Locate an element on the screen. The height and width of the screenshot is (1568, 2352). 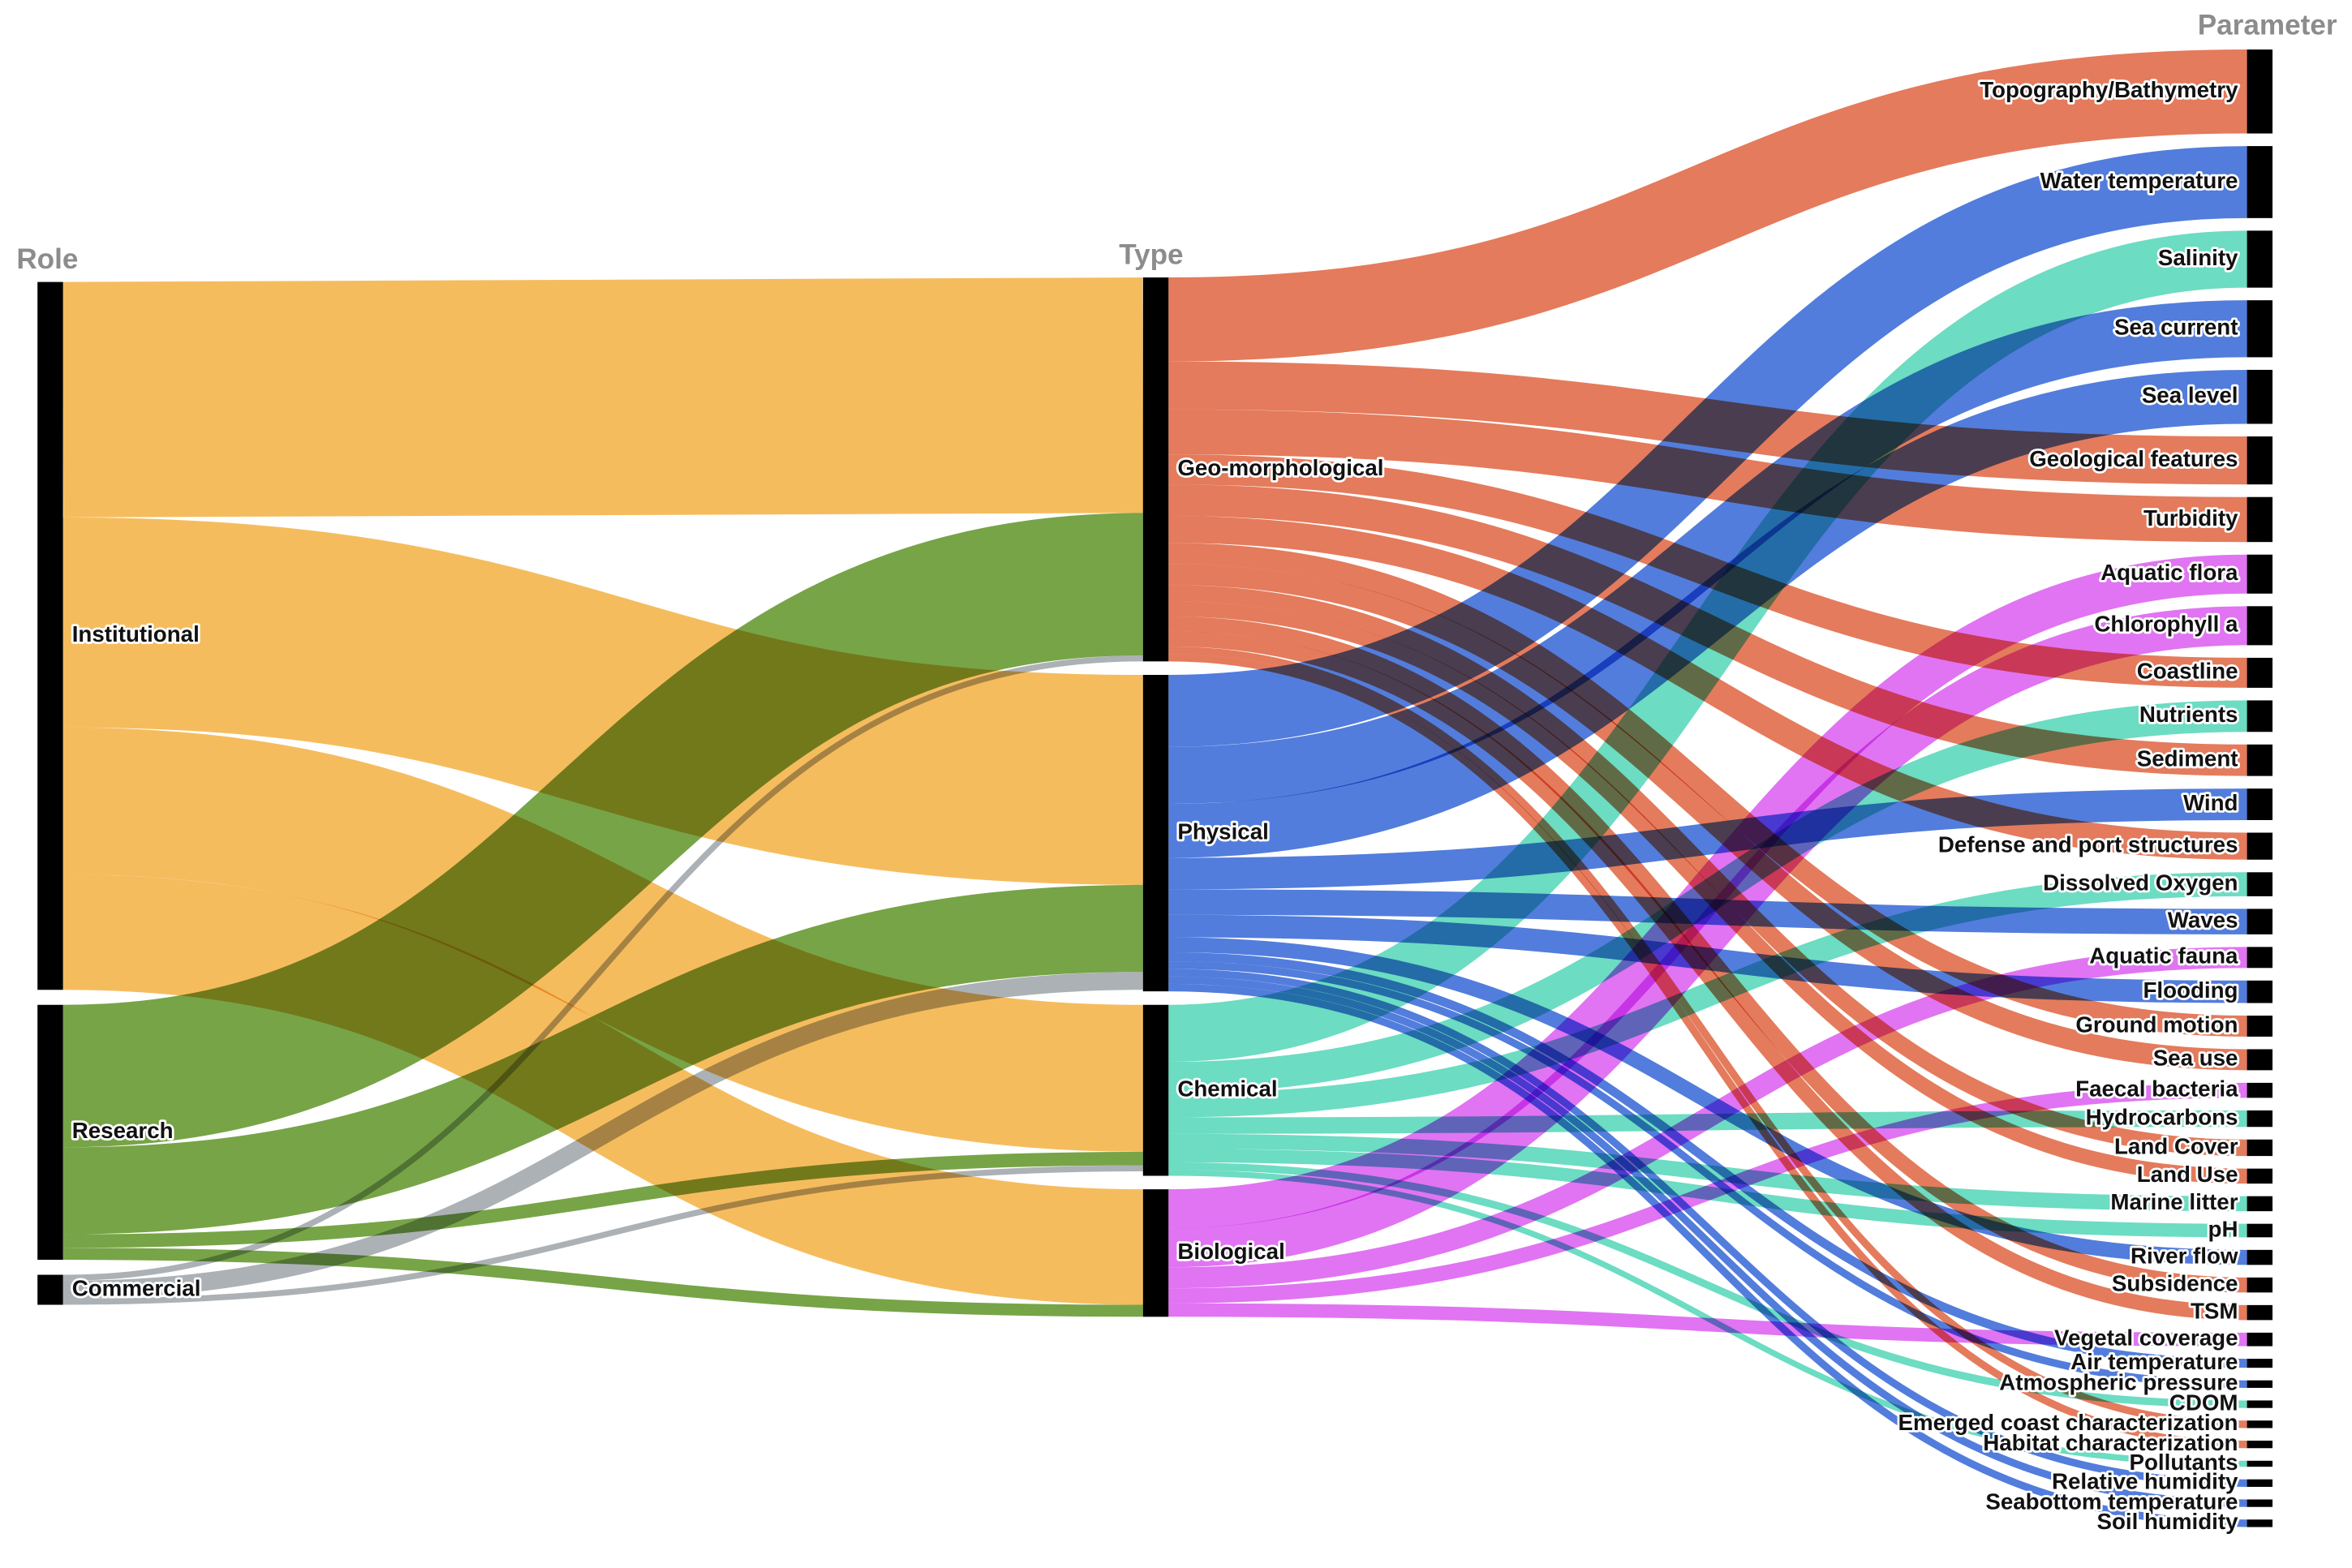
node-label: Faecal bacteria is located at coordinates (2156, 1088).